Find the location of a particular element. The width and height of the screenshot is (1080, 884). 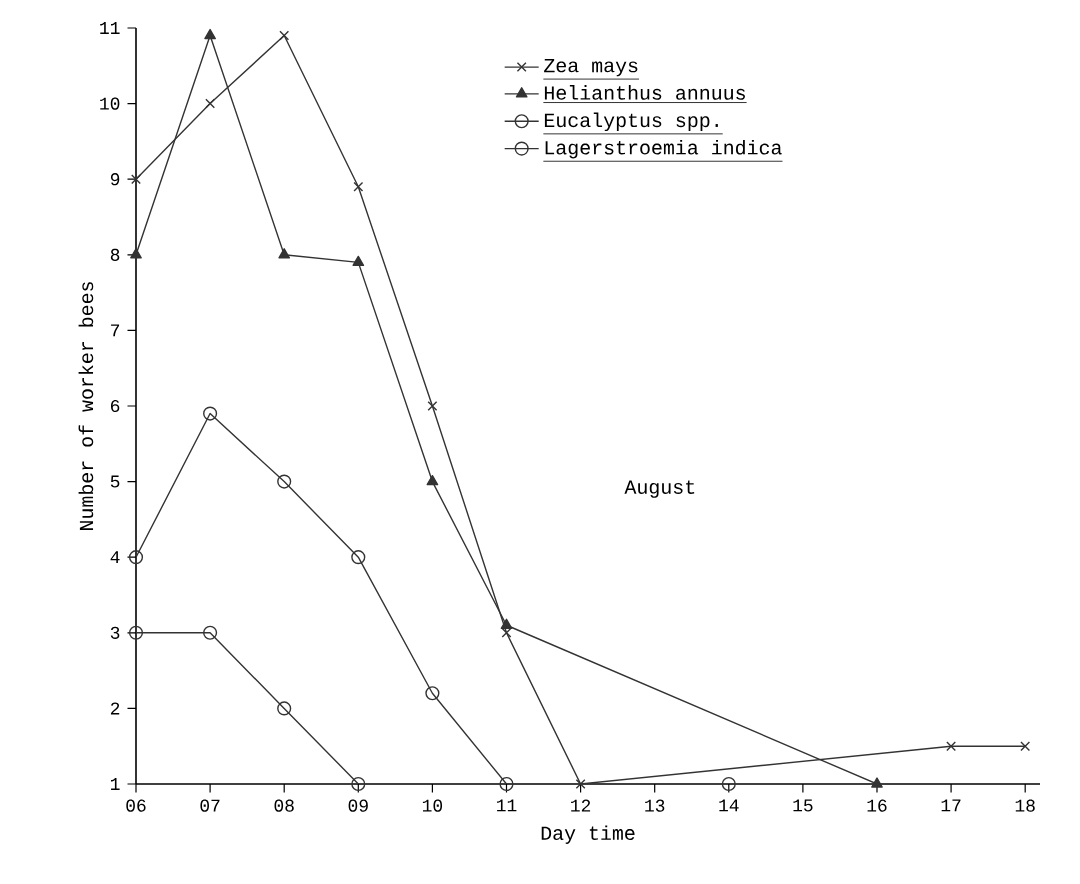

legend-label: Zea mays is located at coordinates (591, 68).